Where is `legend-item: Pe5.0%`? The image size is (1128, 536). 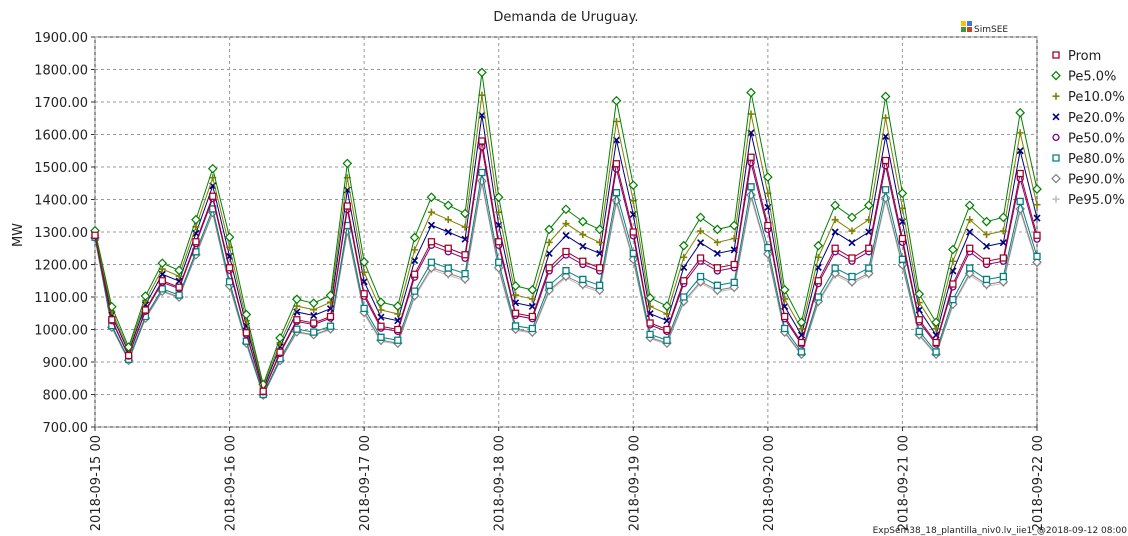
legend-item: Pe5.0% is located at coordinates (1083, 77).